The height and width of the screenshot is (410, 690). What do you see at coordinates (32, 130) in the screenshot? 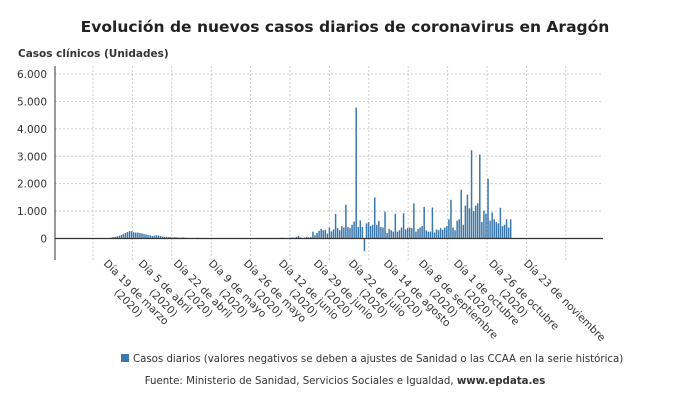
I see `y-tick-label: 4.000` at bounding box center [32, 130].